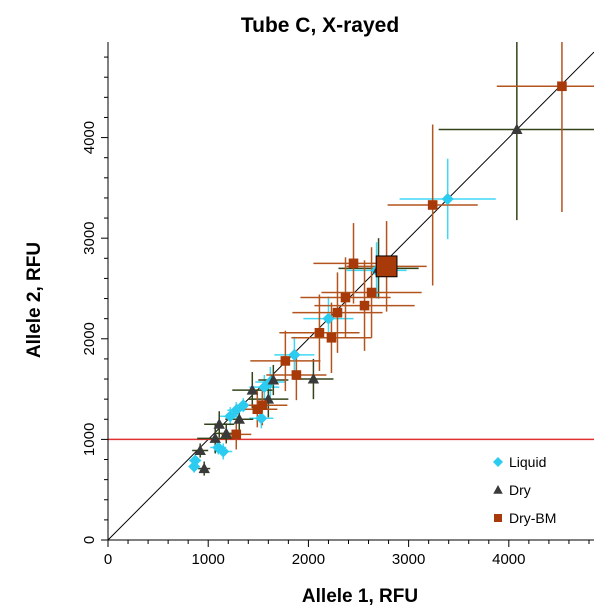 The width and height of the screenshot is (594, 609). Describe the element at coordinates (89, 338) in the screenshot. I see `y-tick-label: 2000` at that location.